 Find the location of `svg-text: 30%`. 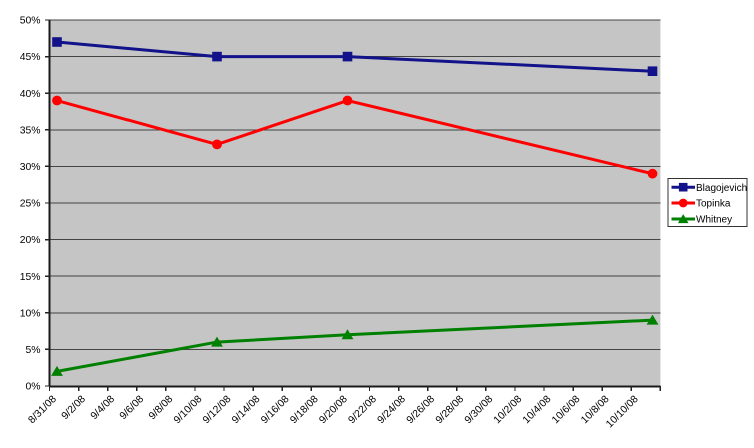

svg-text: 30% is located at coordinates (30, 167).